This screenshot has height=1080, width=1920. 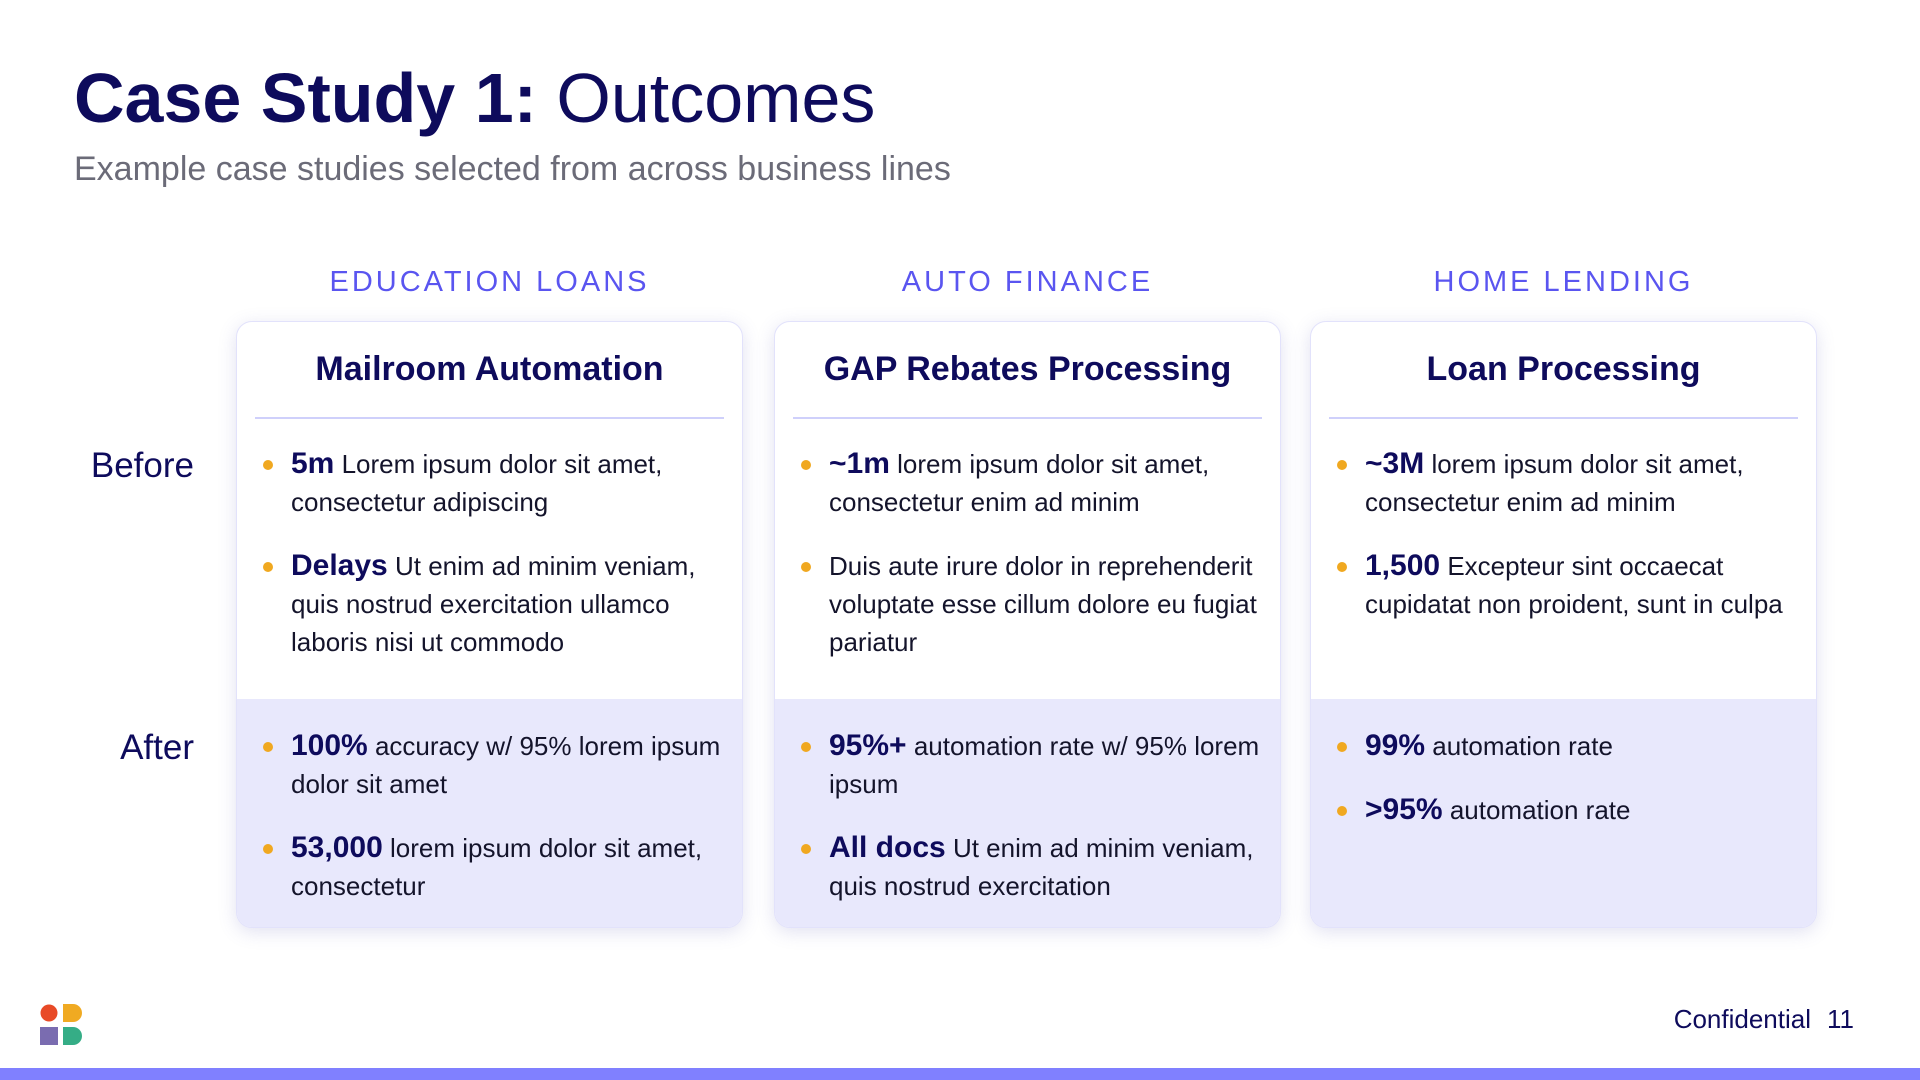 I want to click on bullet-item: 95%+ automation rate w/ 95% lorem ipsum, so click(x=1030, y=765).